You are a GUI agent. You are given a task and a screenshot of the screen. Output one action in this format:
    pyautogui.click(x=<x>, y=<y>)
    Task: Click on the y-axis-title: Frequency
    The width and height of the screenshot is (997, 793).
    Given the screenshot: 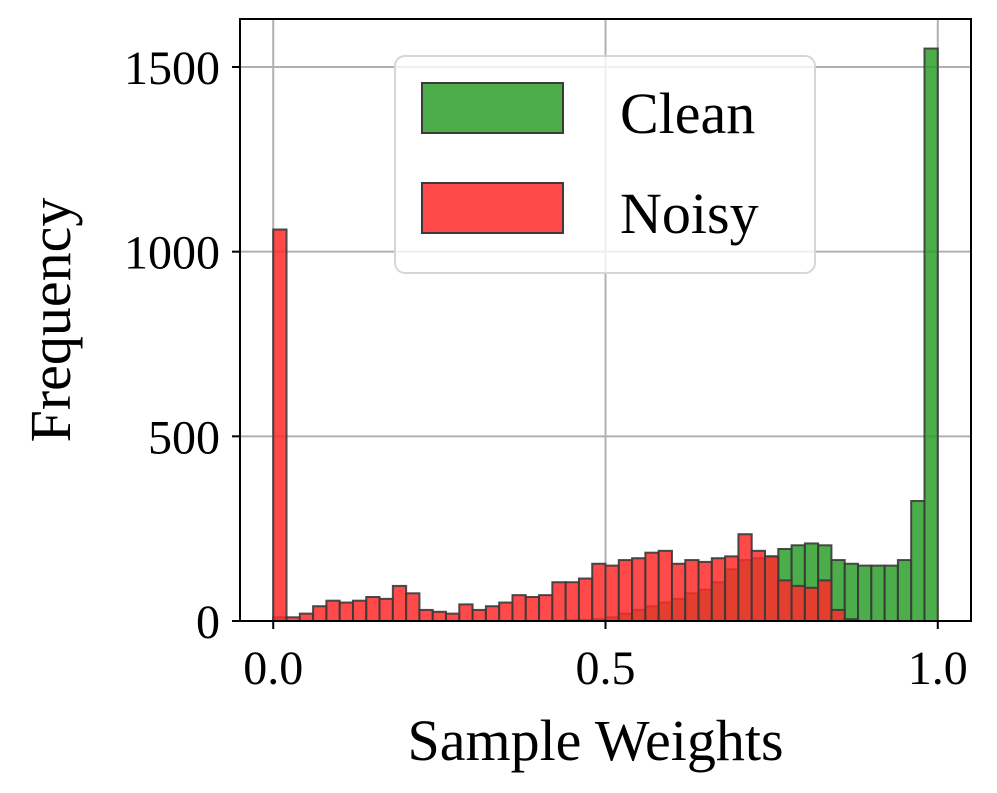 What is the action you would take?
    pyautogui.click(x=50, y=320)
    